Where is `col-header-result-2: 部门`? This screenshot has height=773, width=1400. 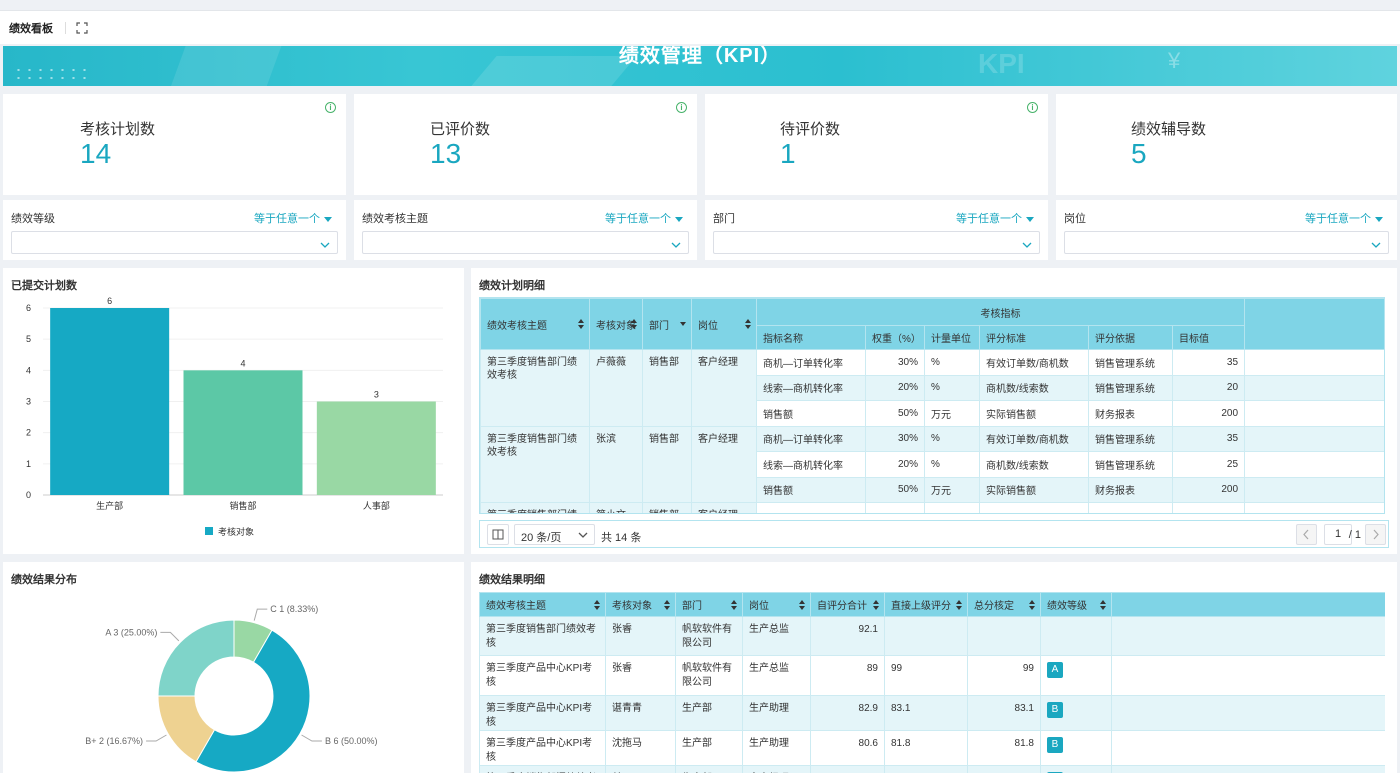 col-header-result-2: 部门 is located at coordinates (709, 604).